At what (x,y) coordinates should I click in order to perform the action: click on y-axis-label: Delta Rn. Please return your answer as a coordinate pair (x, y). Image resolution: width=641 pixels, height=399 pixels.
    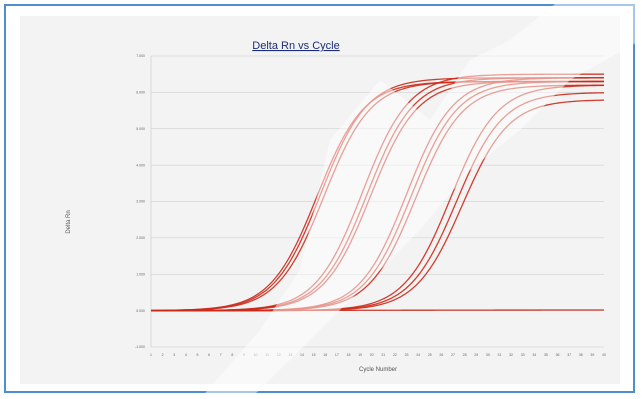
    Looking at the image, I should click on (69, 221).